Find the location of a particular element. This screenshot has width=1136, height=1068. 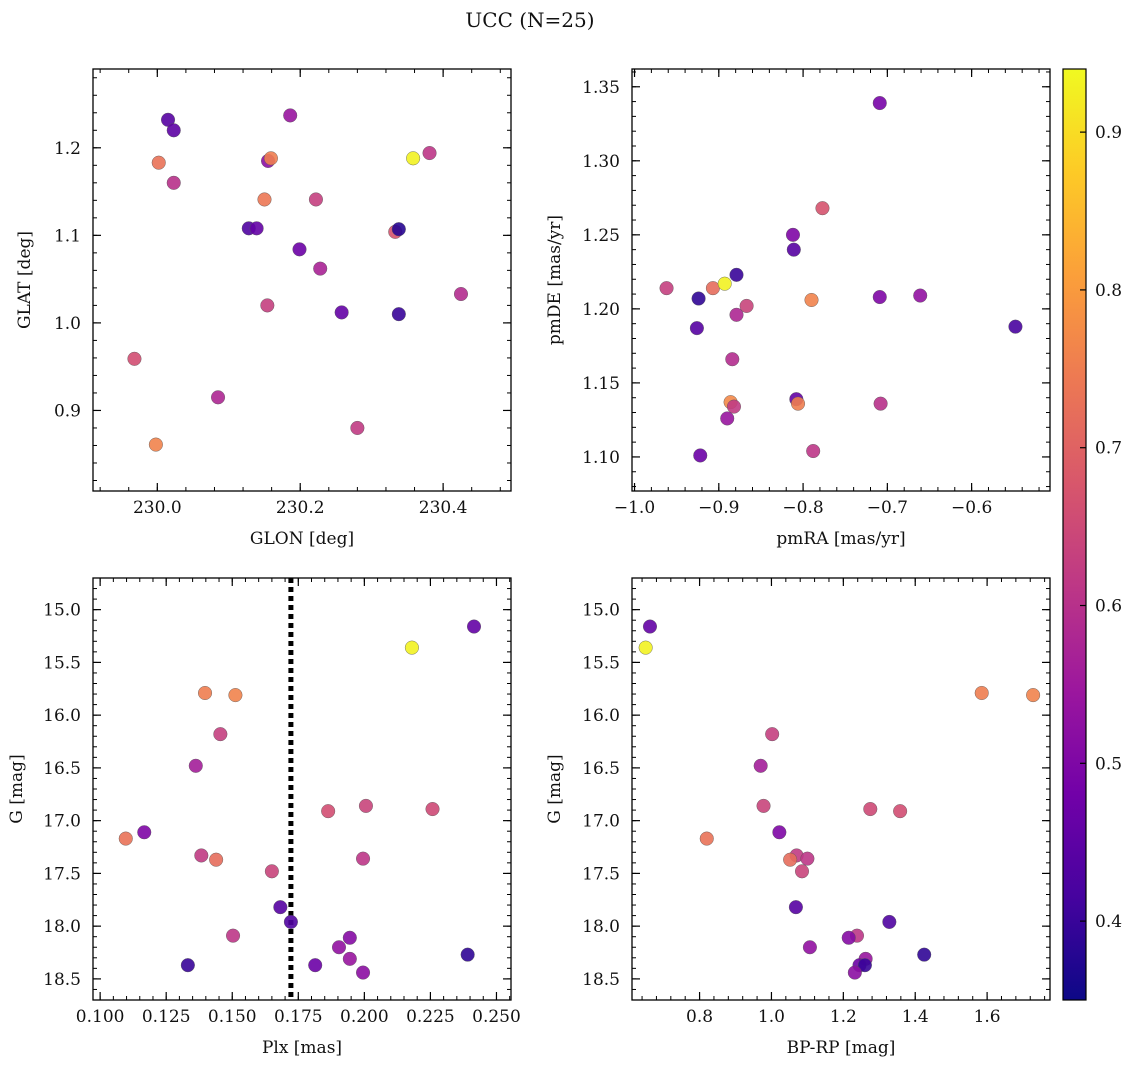

colorbar-tick-label: 0.6 is located at coordinates (1108, 607).